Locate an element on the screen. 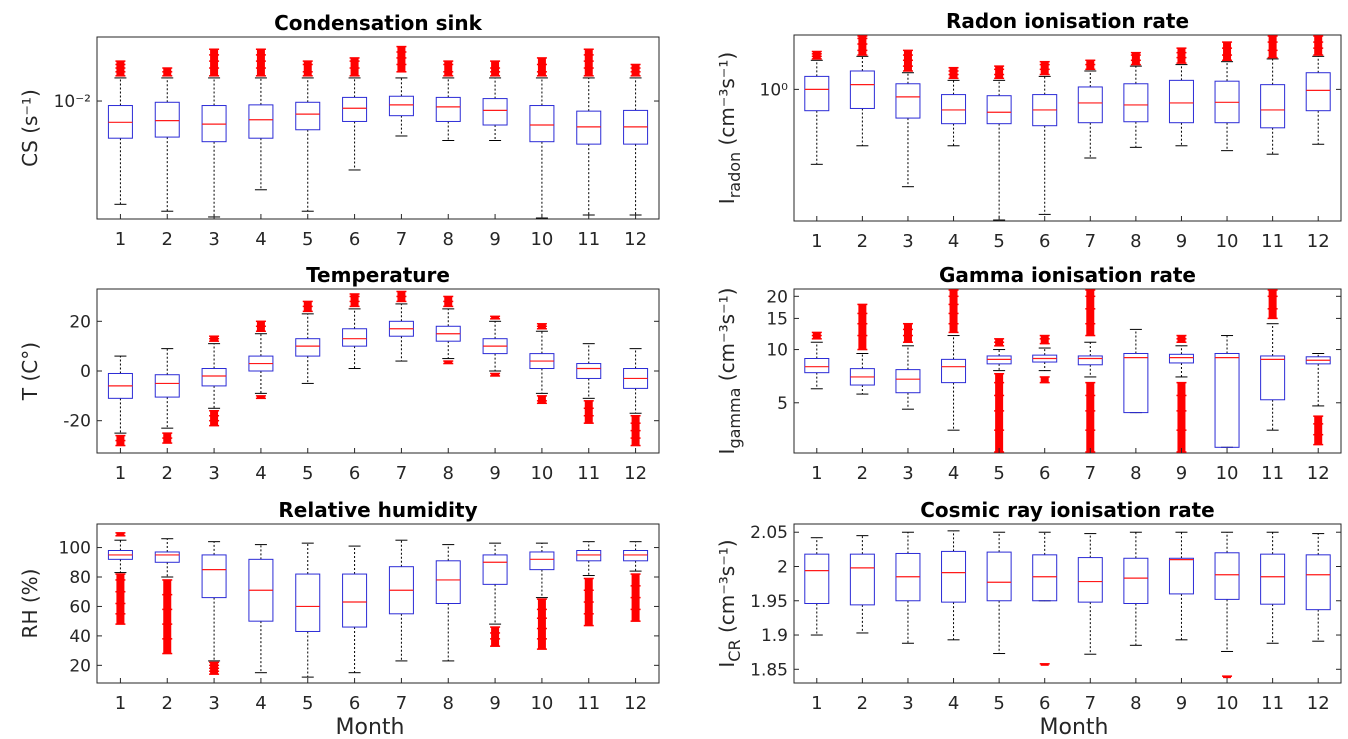 This screenshot has width=1348, height=739. chart-title: Cosmic ray ionisation rate is located at coordinates (1067, 510).